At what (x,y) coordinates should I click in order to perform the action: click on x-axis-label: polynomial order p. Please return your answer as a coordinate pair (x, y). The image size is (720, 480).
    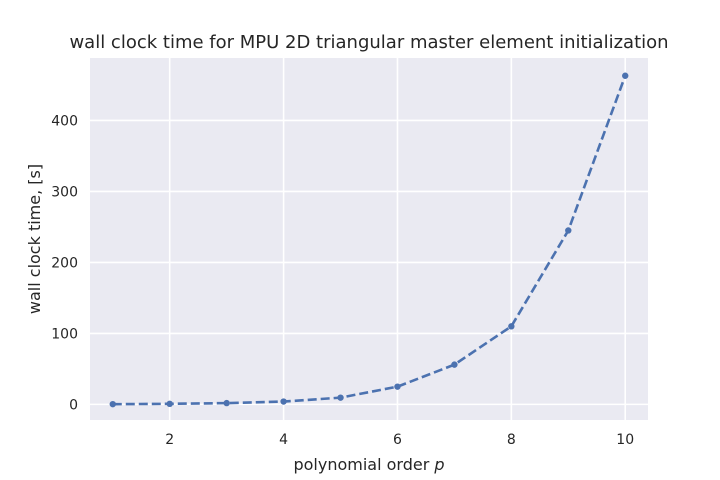
    Looking at the image, I should click on (368, 464).